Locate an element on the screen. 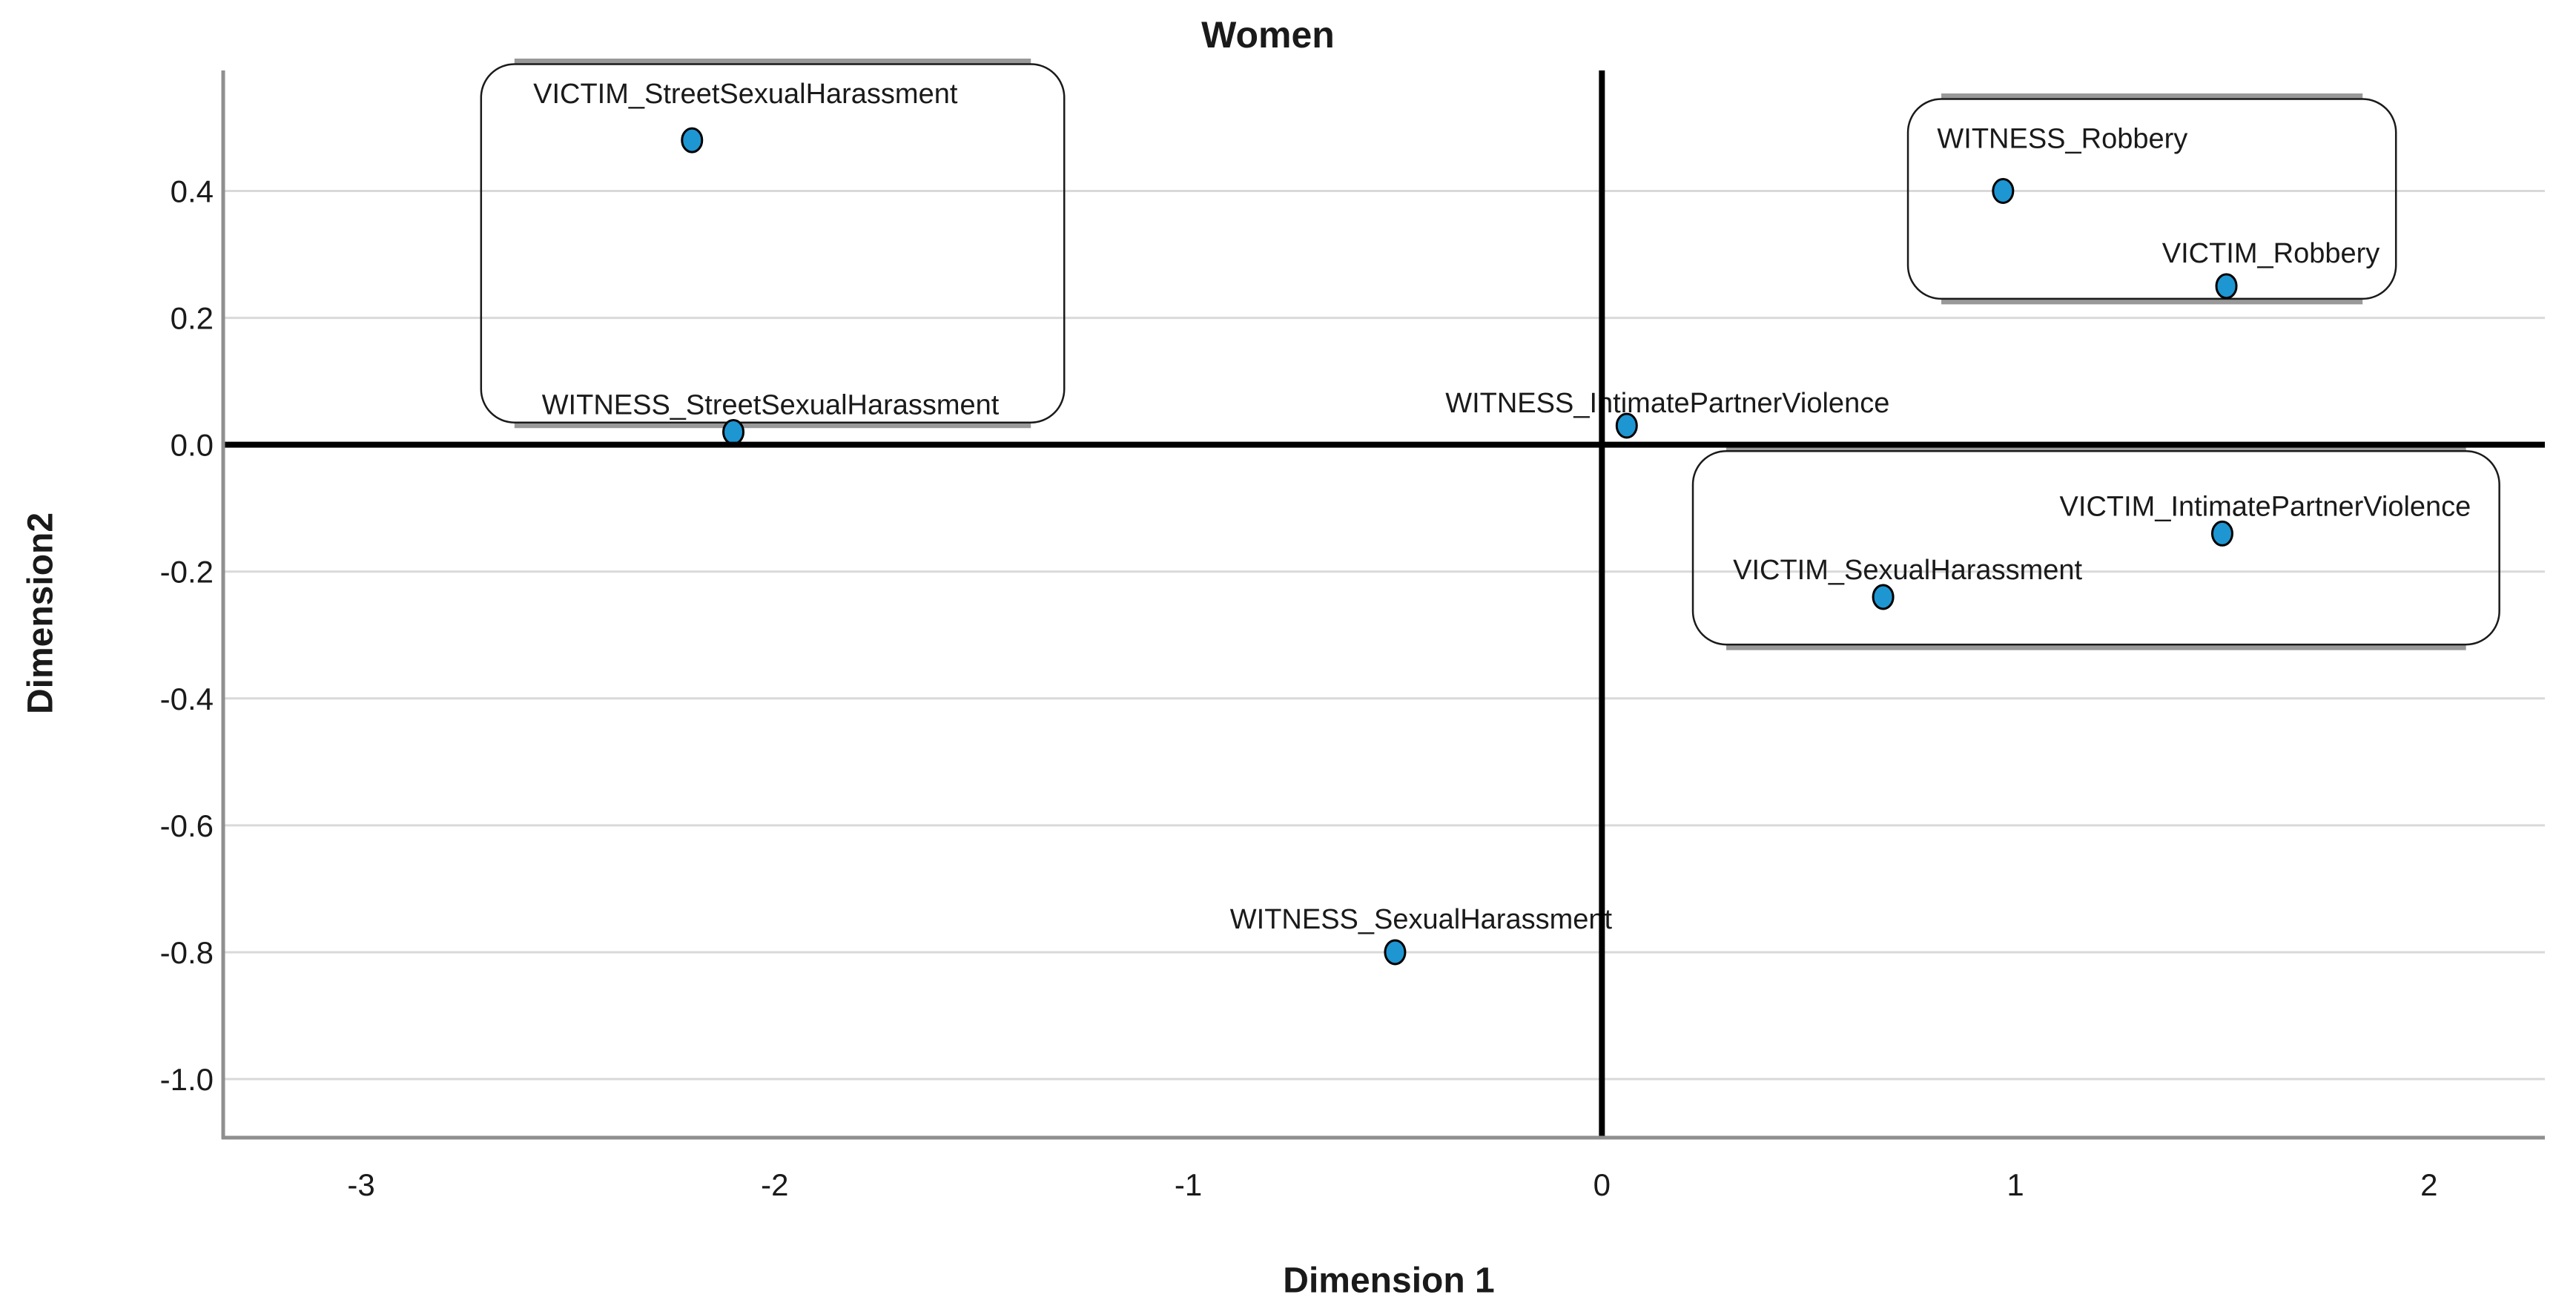 The image size is (2576, 1306). y-tick-label: -0.2 is located at coordinates (187, 572).